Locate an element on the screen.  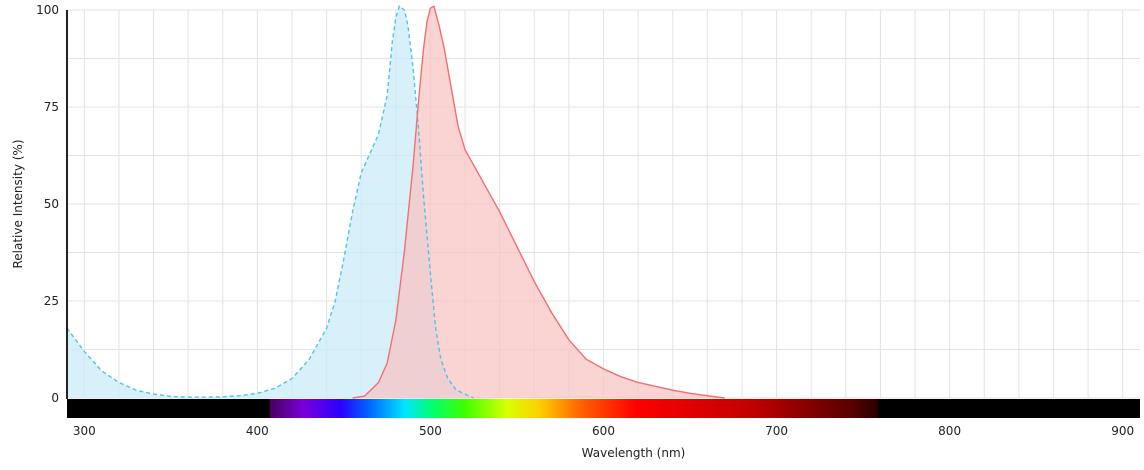
x-axis-ticks: 300 400 500 600 700 800 900 is located at coordinates (603, 431).